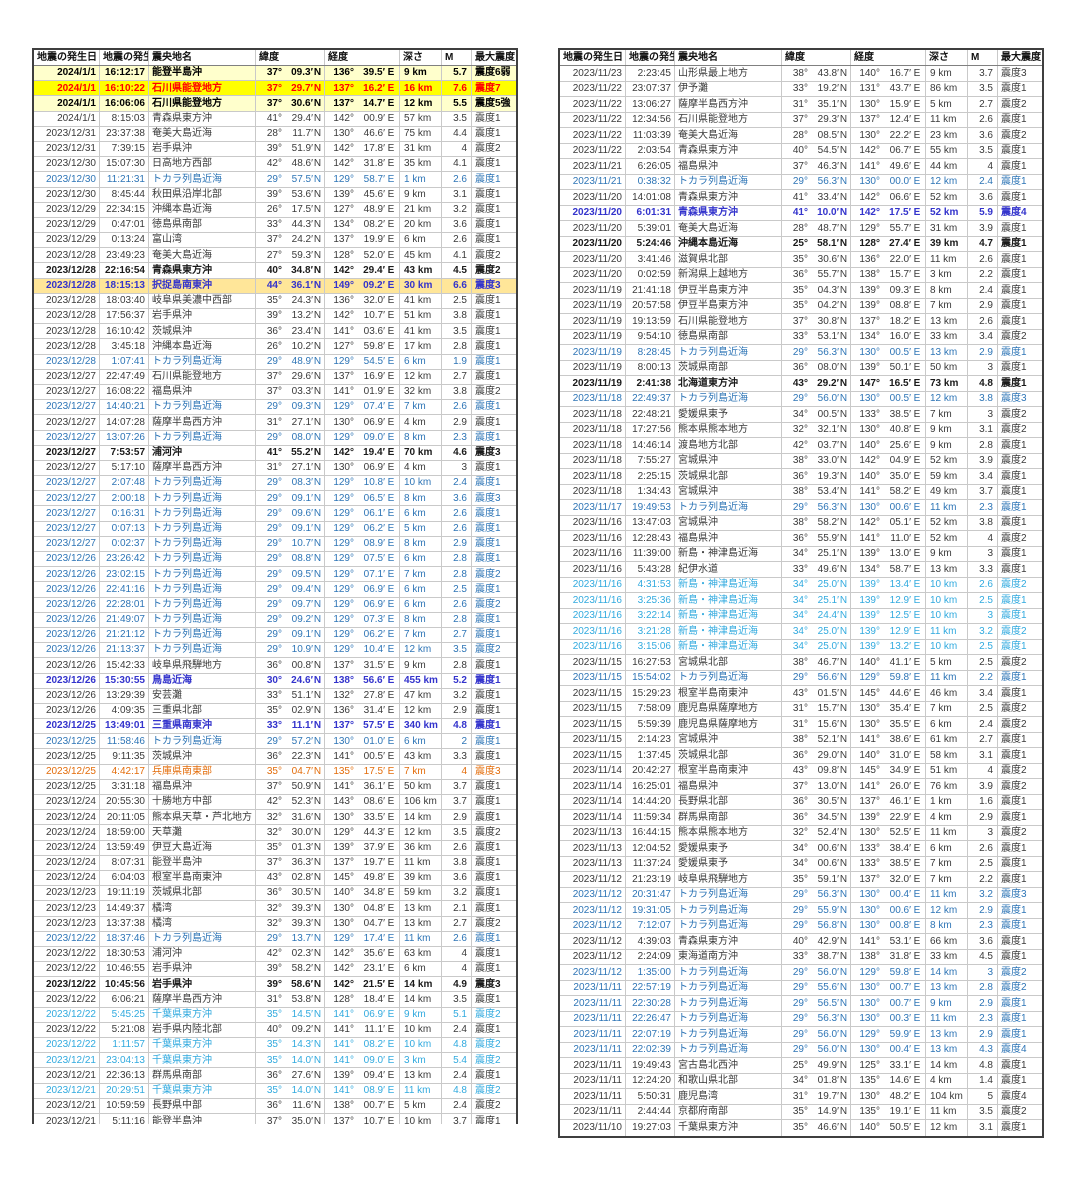  Describe the element at coordinates (421, 346) in the screenshot. I see `cell-depth: 17 km` at that location.